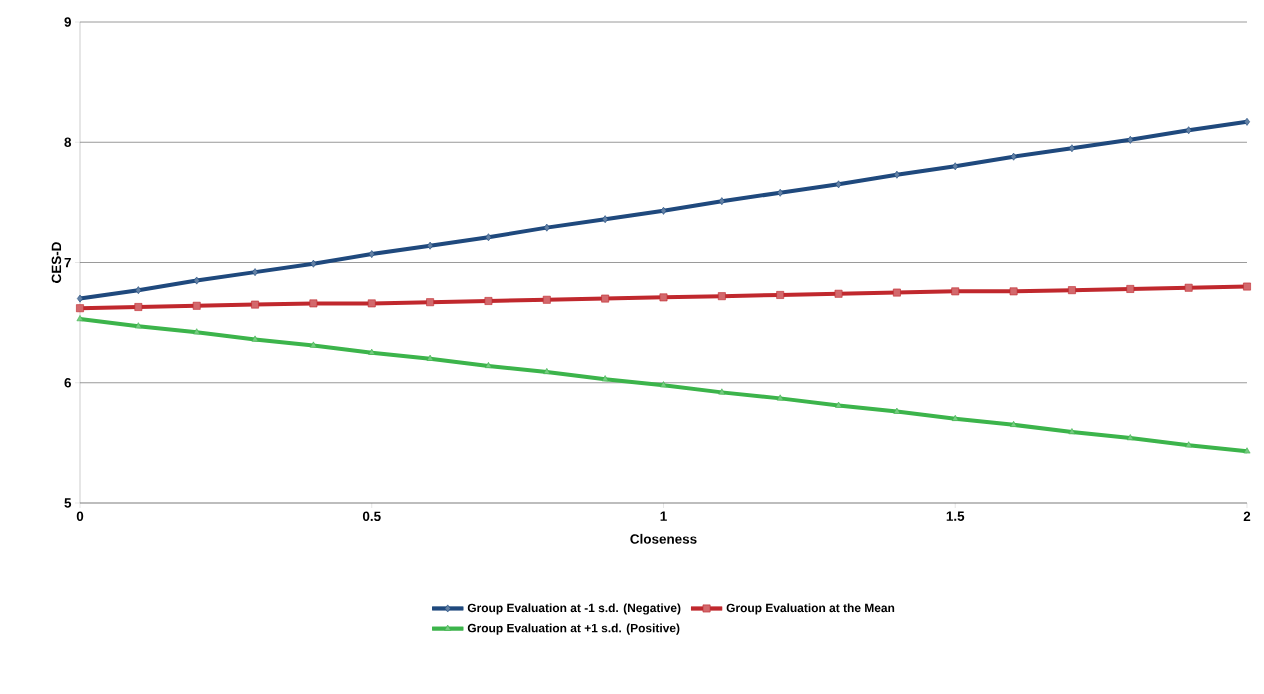 This screenshot has height=694, width=1264. Describe the element at coordinates (663, 538) in the screenshot. I see `x-axis-title: Closeness` at that location.